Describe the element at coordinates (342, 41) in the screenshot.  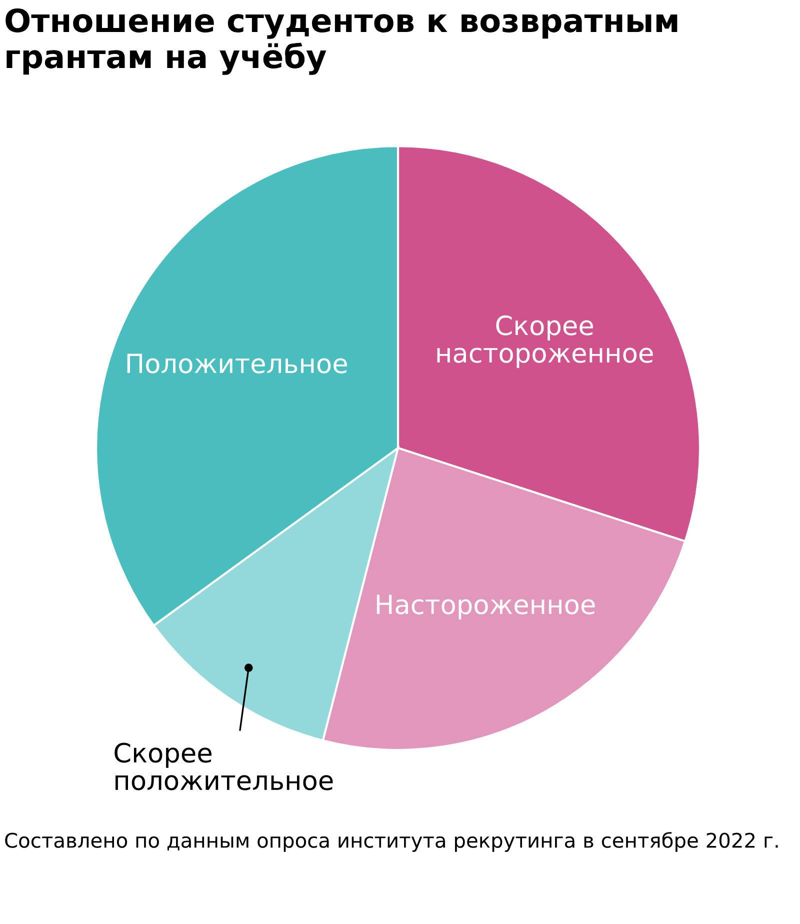
I see `chart-title: Отношение студентов к возвратным грантам на учёбу` at that location.